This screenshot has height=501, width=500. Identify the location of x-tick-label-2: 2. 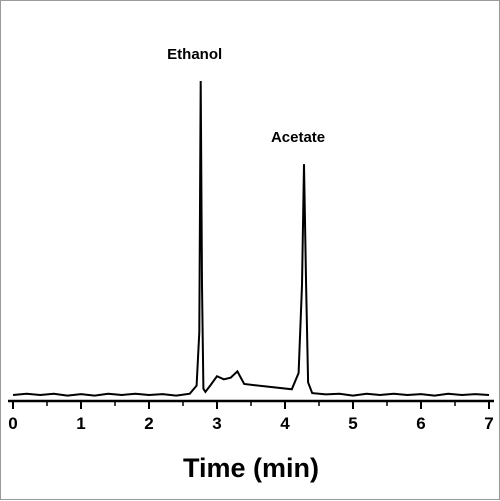
(148, 423).